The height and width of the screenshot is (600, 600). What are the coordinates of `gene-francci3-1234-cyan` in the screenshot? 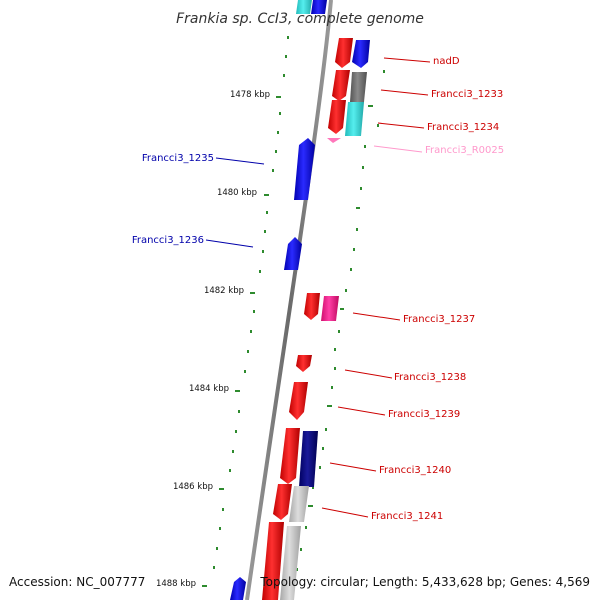 It's located at (354, 119).